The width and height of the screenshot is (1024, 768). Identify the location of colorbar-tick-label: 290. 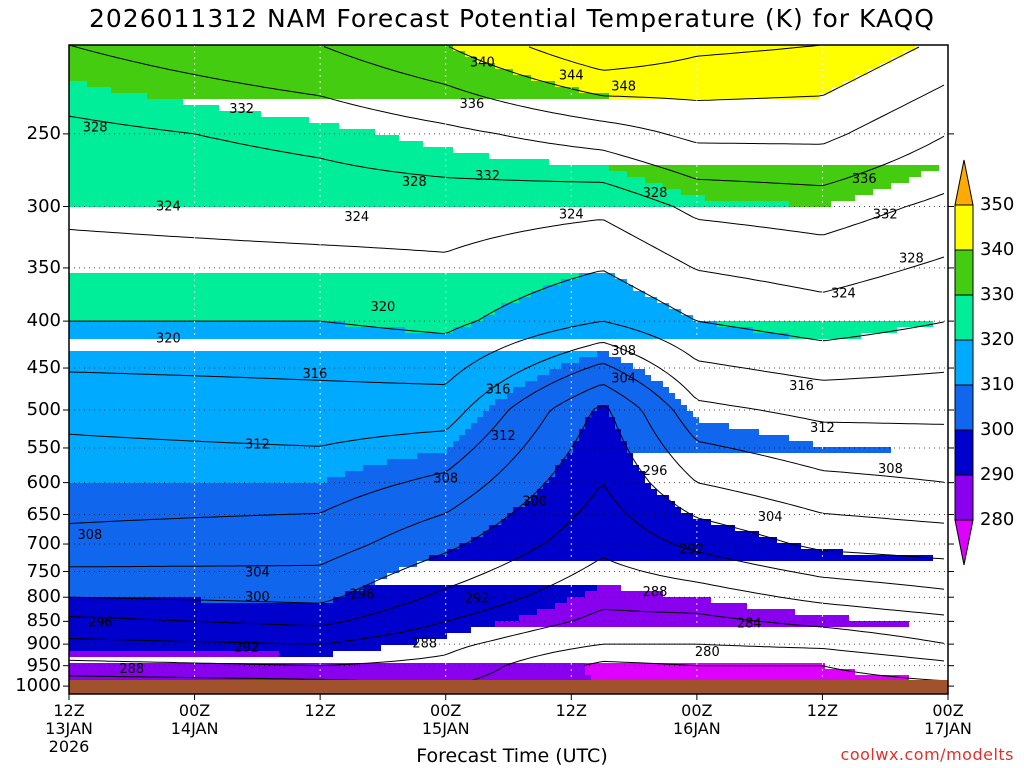
(997, 474).